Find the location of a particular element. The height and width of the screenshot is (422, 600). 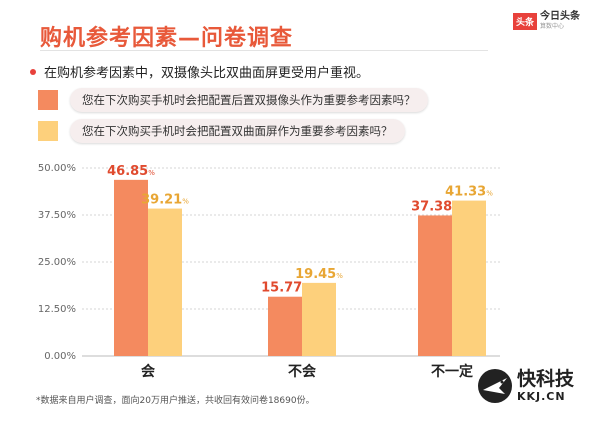

y-tick-label: 50.00% is located at coordinates (57, 168).